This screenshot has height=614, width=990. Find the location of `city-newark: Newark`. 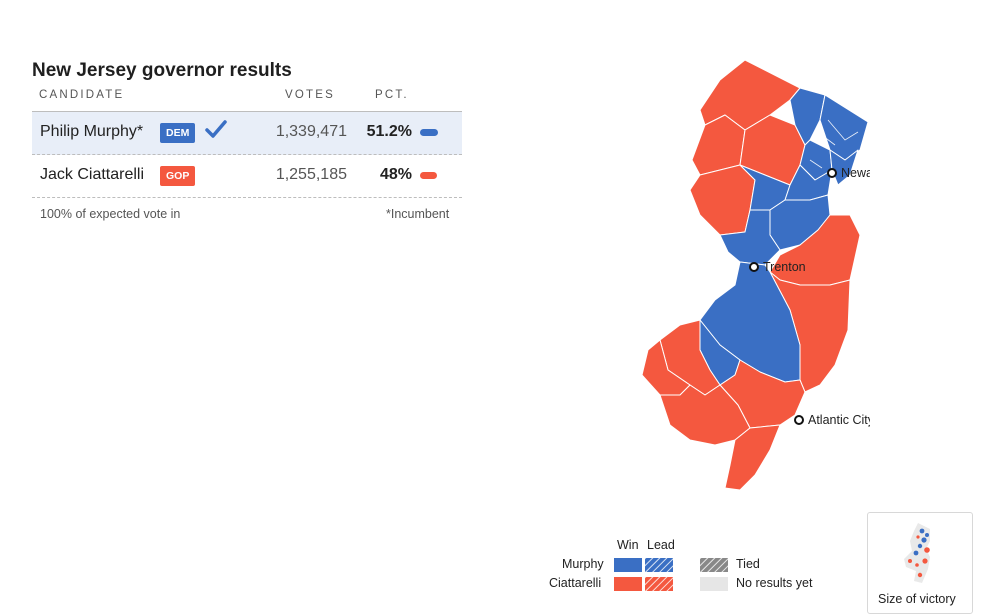

city-newark: Newark is located at coordinates (848, 173).